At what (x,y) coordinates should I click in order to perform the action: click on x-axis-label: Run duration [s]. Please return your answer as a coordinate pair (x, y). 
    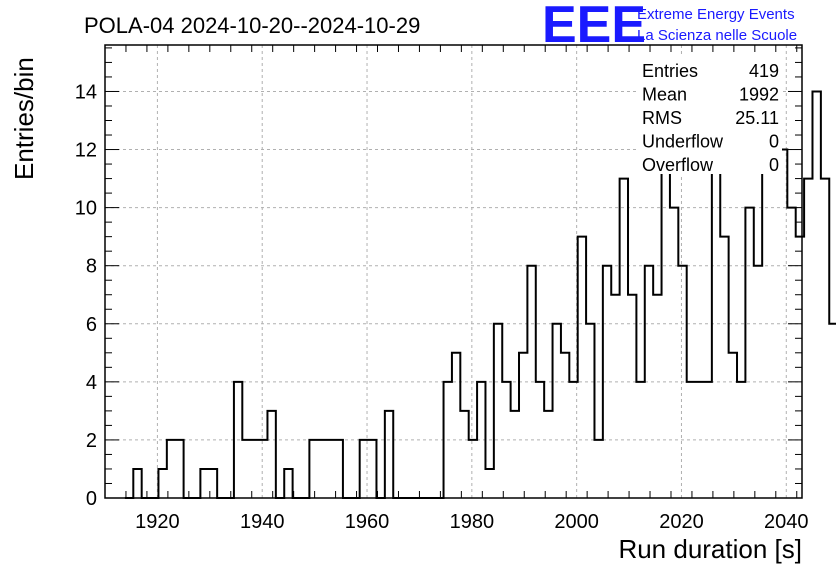
    Looking at the image, I should click on (710, 549).